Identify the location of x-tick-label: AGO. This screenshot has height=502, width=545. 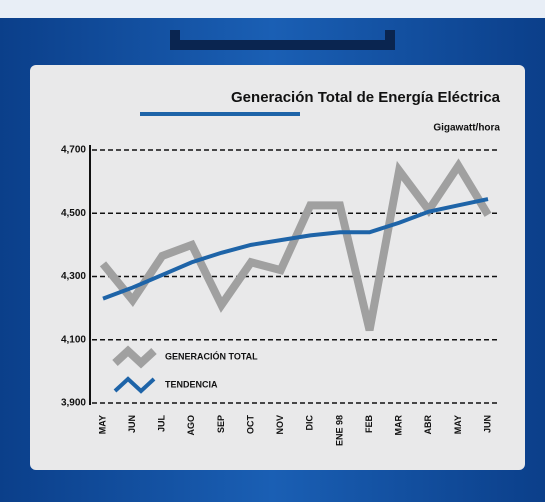
(191, 425).